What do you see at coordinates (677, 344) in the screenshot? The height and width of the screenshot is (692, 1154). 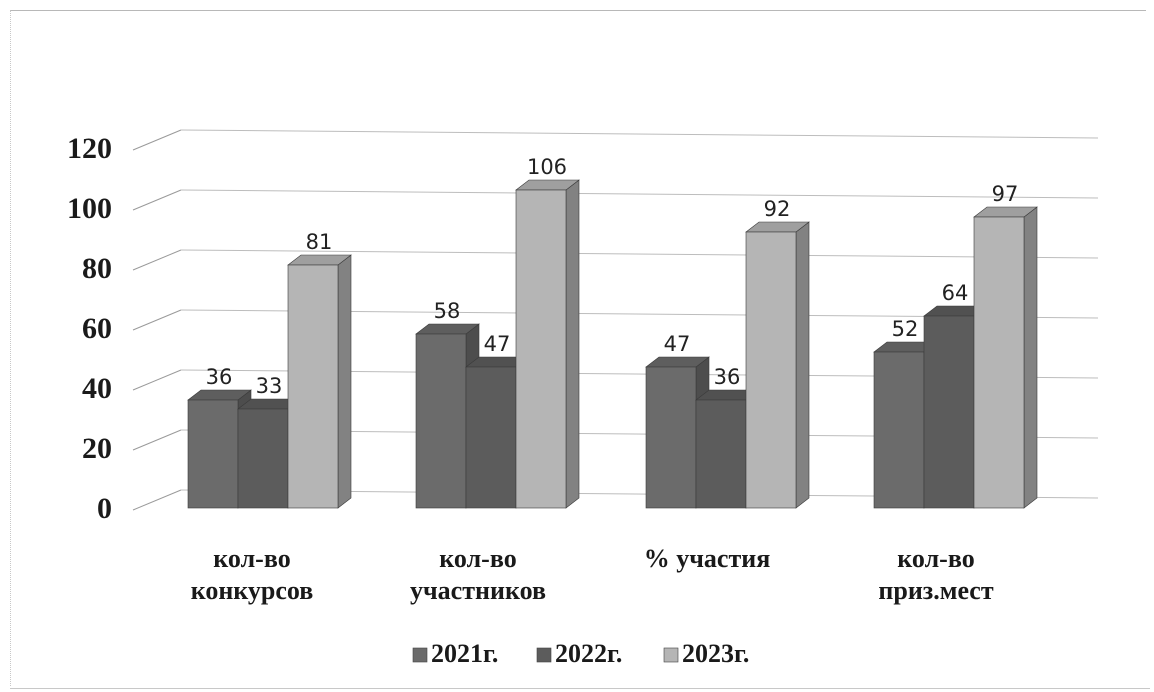 I see `data-label-2021г.-2: 47` at bounding box center [677, 344].